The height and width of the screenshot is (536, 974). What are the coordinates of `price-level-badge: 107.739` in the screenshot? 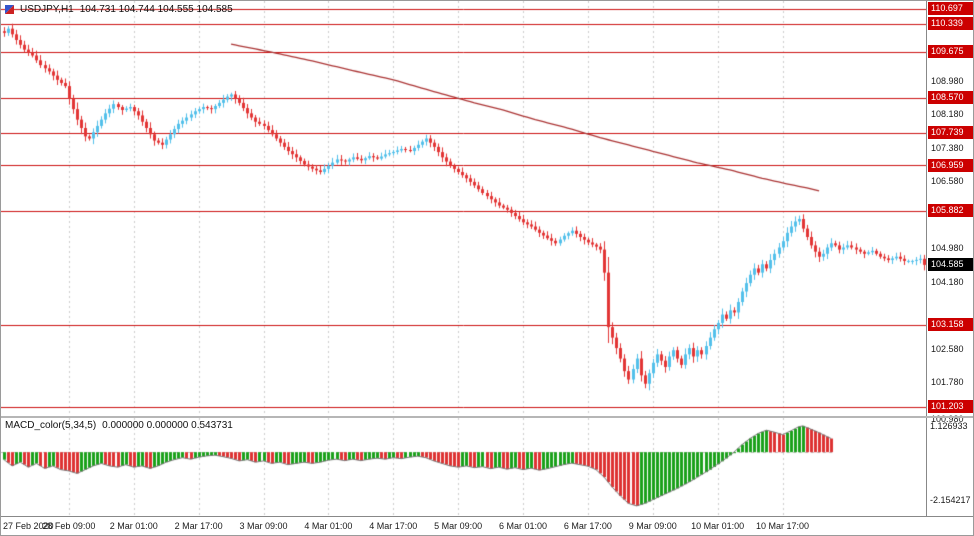 It's located at (950, 133).